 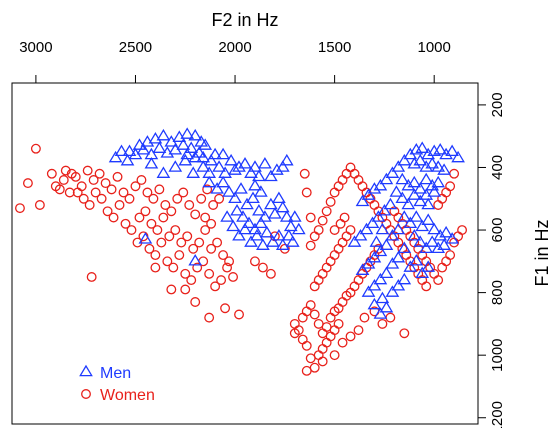 I want to click on x-tick-label: 1000, so click(x=434, y=47).